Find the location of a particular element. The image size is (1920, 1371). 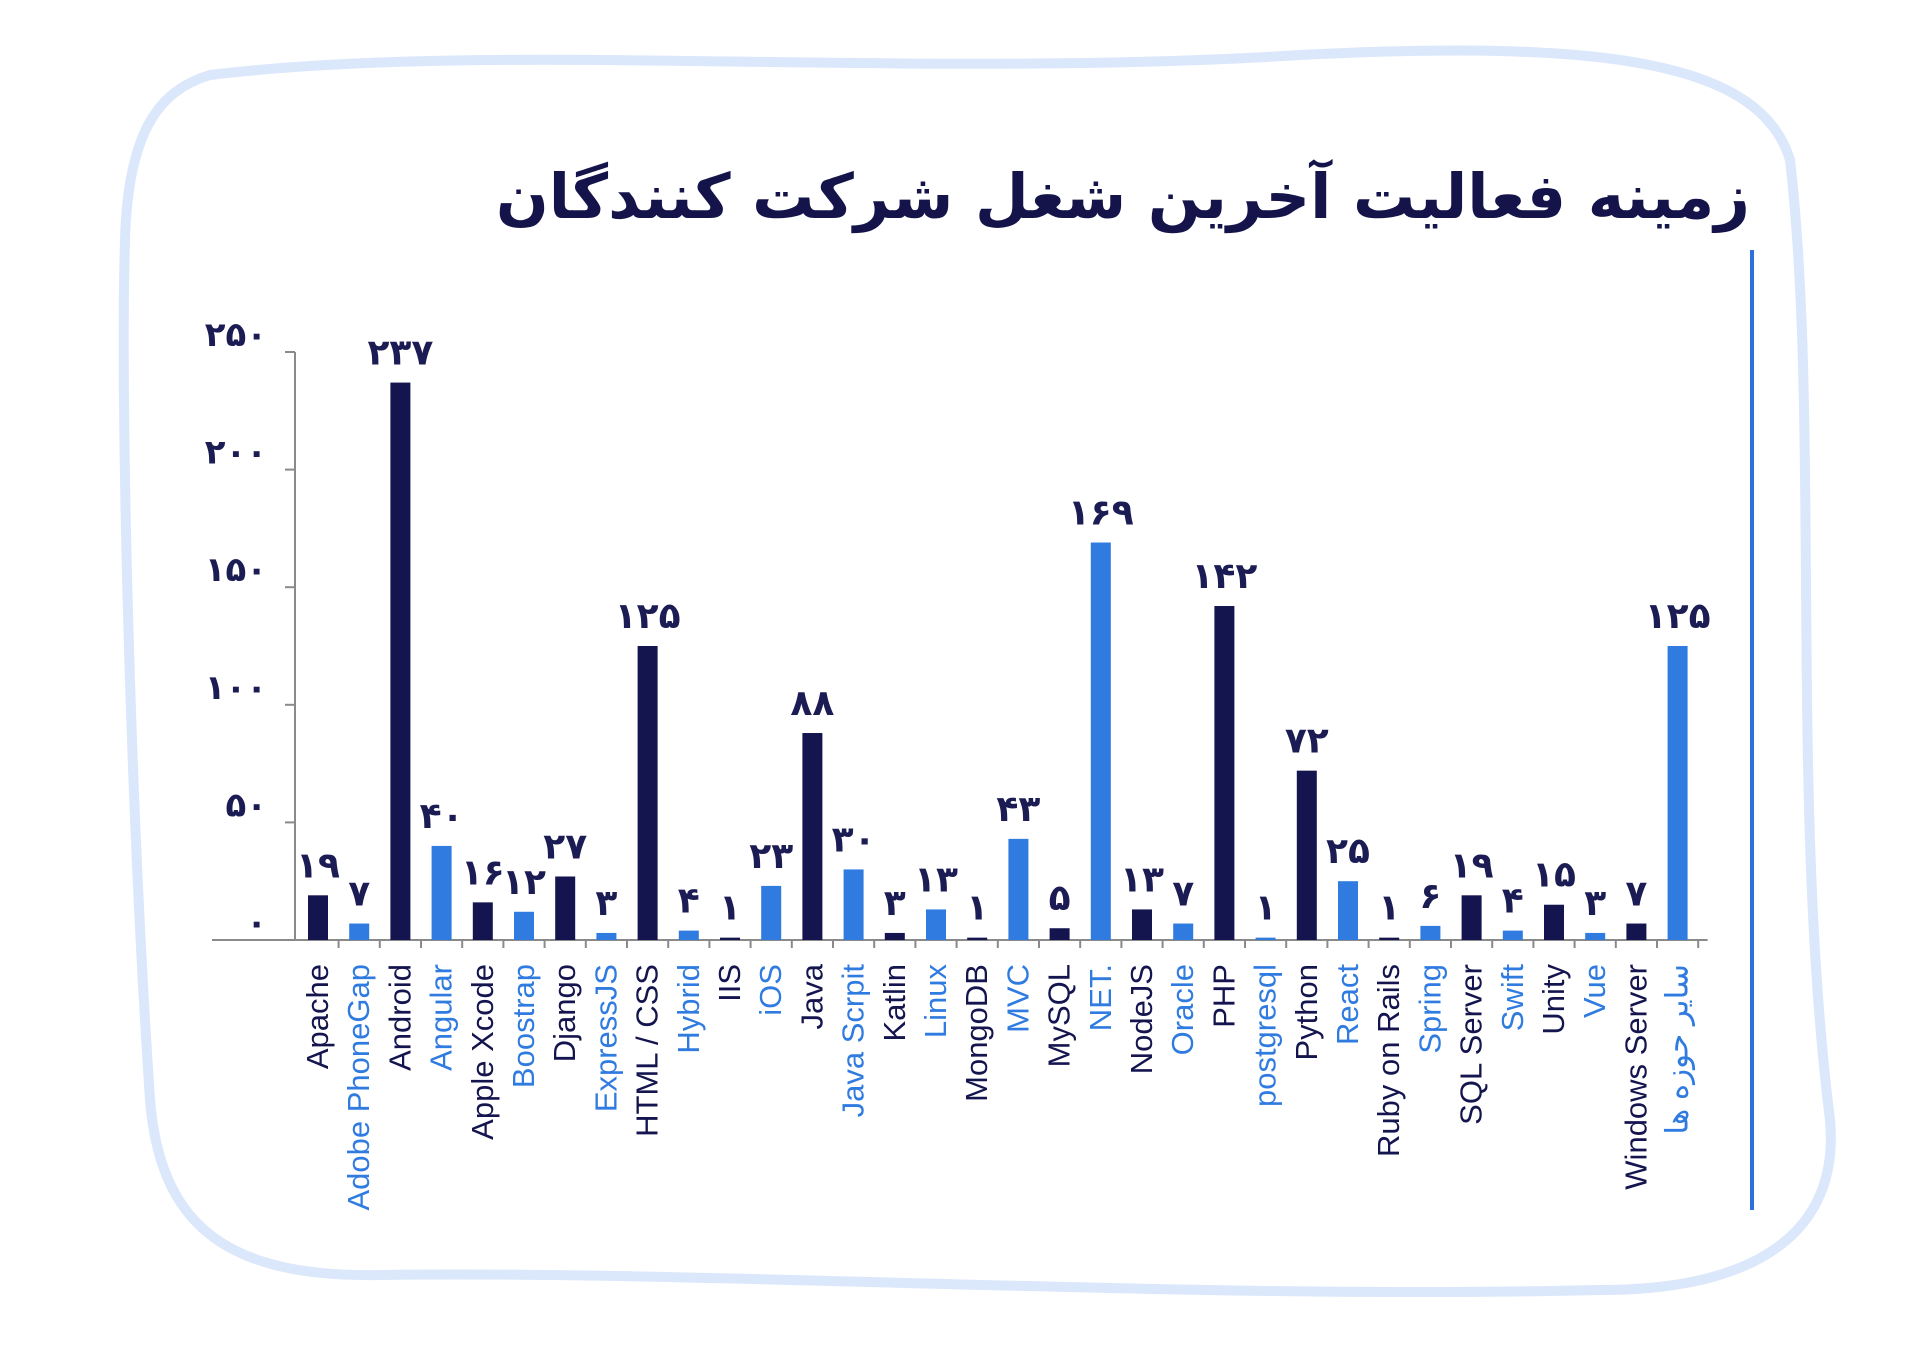

data-label: ۷۲ is located at coordinates (1307, 741).